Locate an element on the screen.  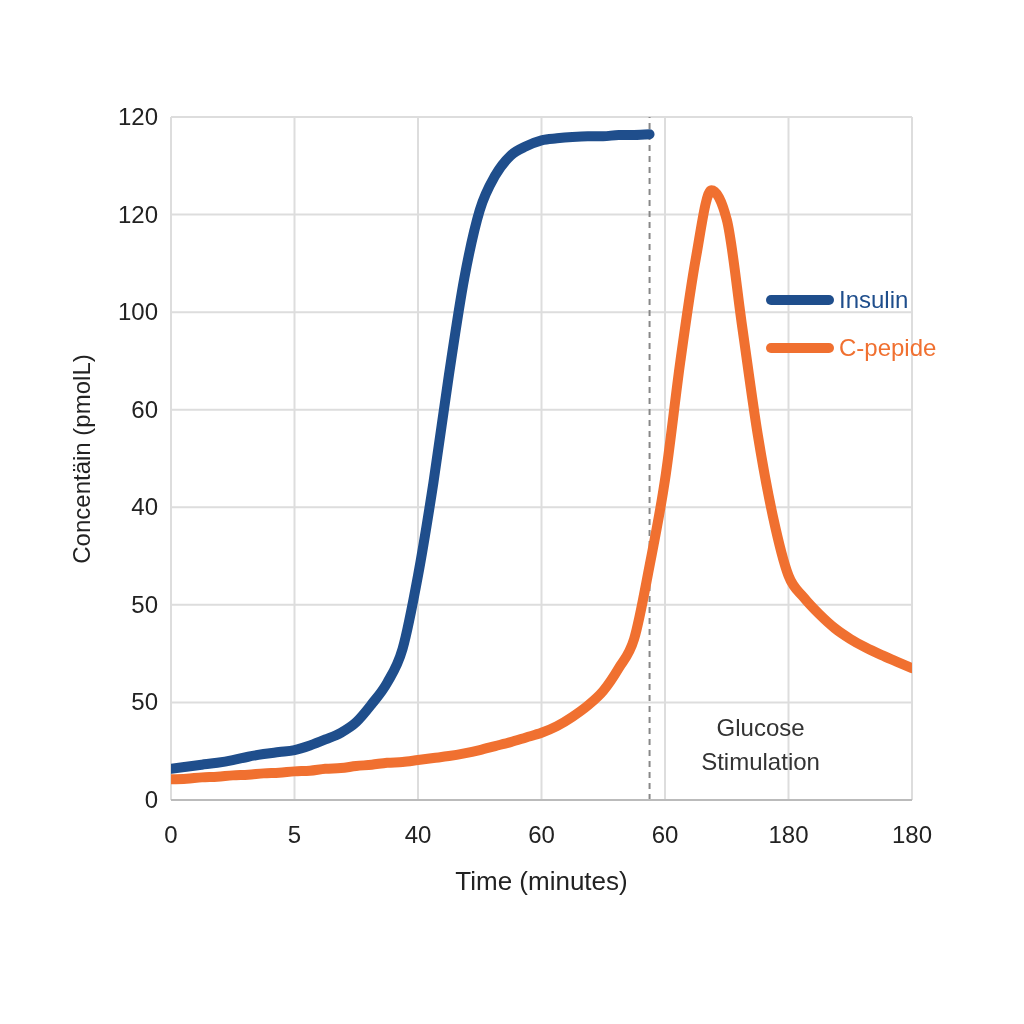
text: 100 is located at coordinates (137, 312).